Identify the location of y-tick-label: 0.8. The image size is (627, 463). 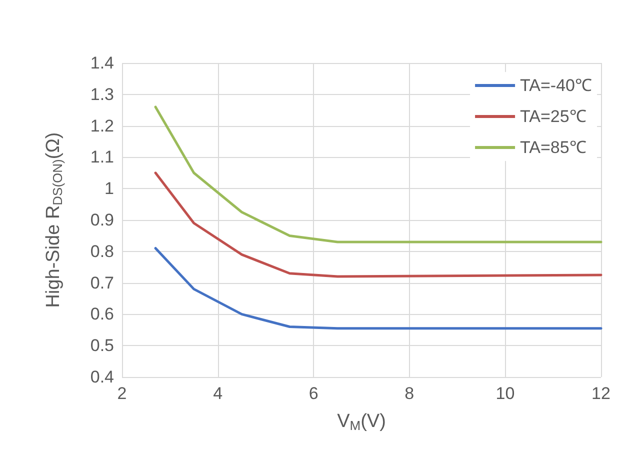
(102, 251).